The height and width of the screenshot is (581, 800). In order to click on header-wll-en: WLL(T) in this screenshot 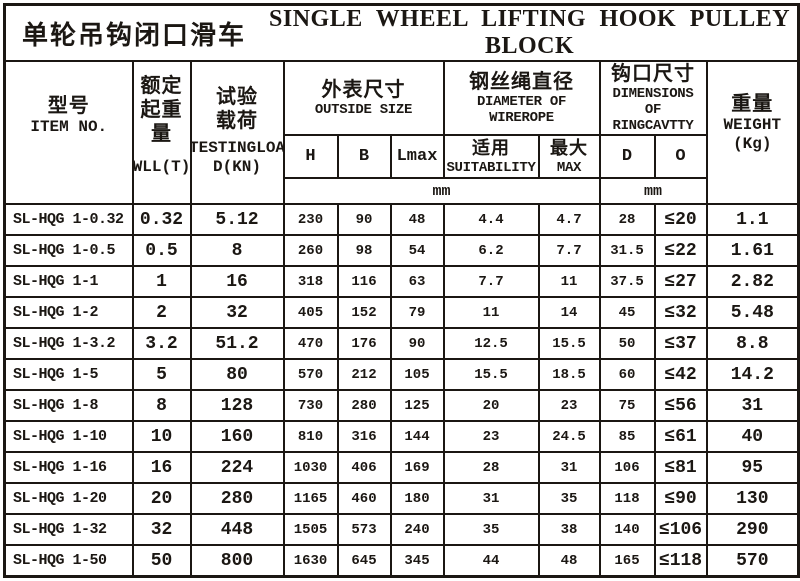, I will do `click(161, 167)`.